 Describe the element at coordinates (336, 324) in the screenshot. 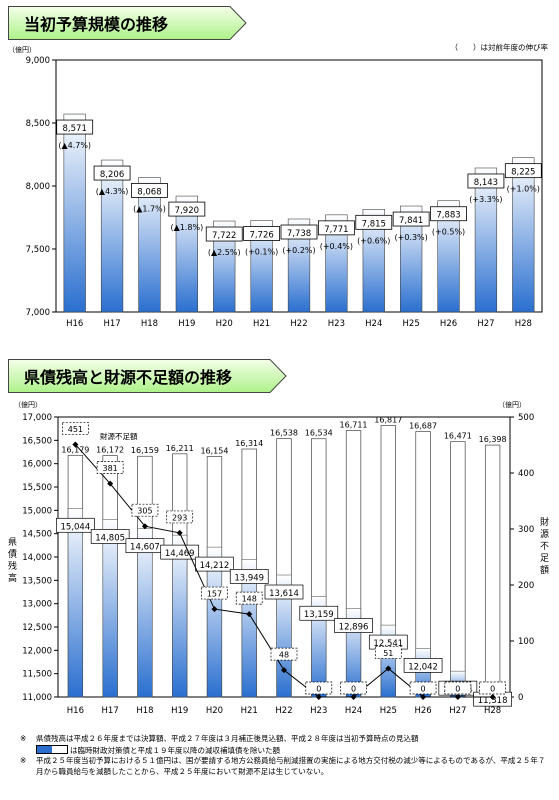

I see `chart1-xtick-label: H23` at that location.